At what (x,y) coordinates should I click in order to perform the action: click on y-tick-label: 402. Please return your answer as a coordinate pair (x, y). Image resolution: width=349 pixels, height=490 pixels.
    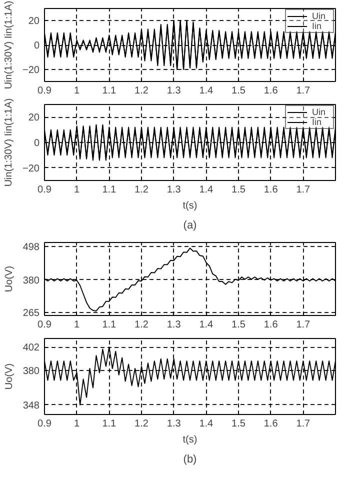
    Looking at the image, I should click on (31, 348).